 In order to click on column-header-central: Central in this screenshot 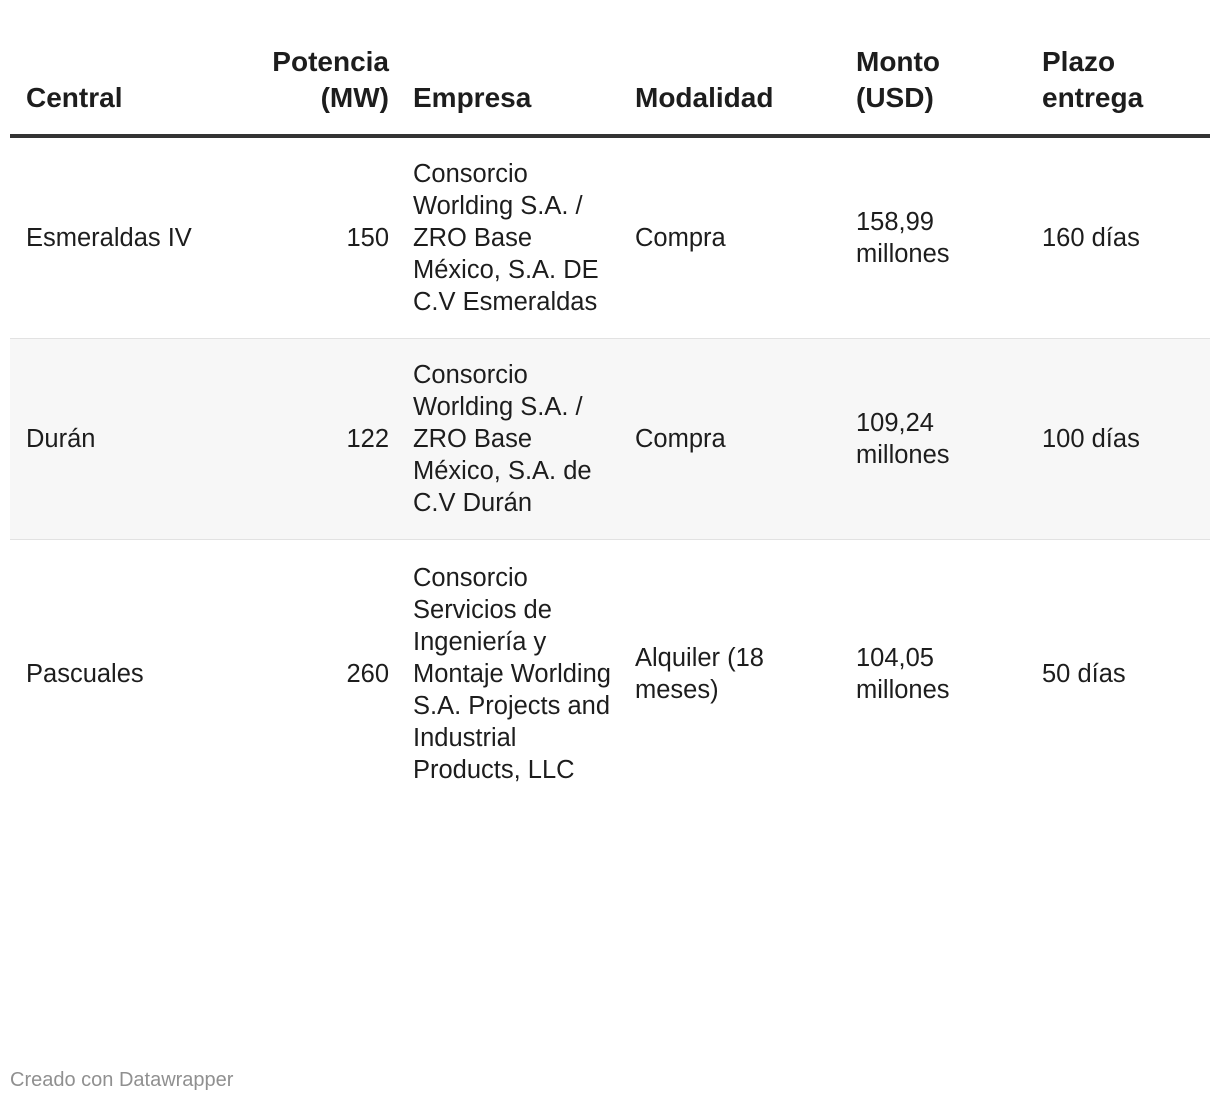, I will do `click(105, 89)`.